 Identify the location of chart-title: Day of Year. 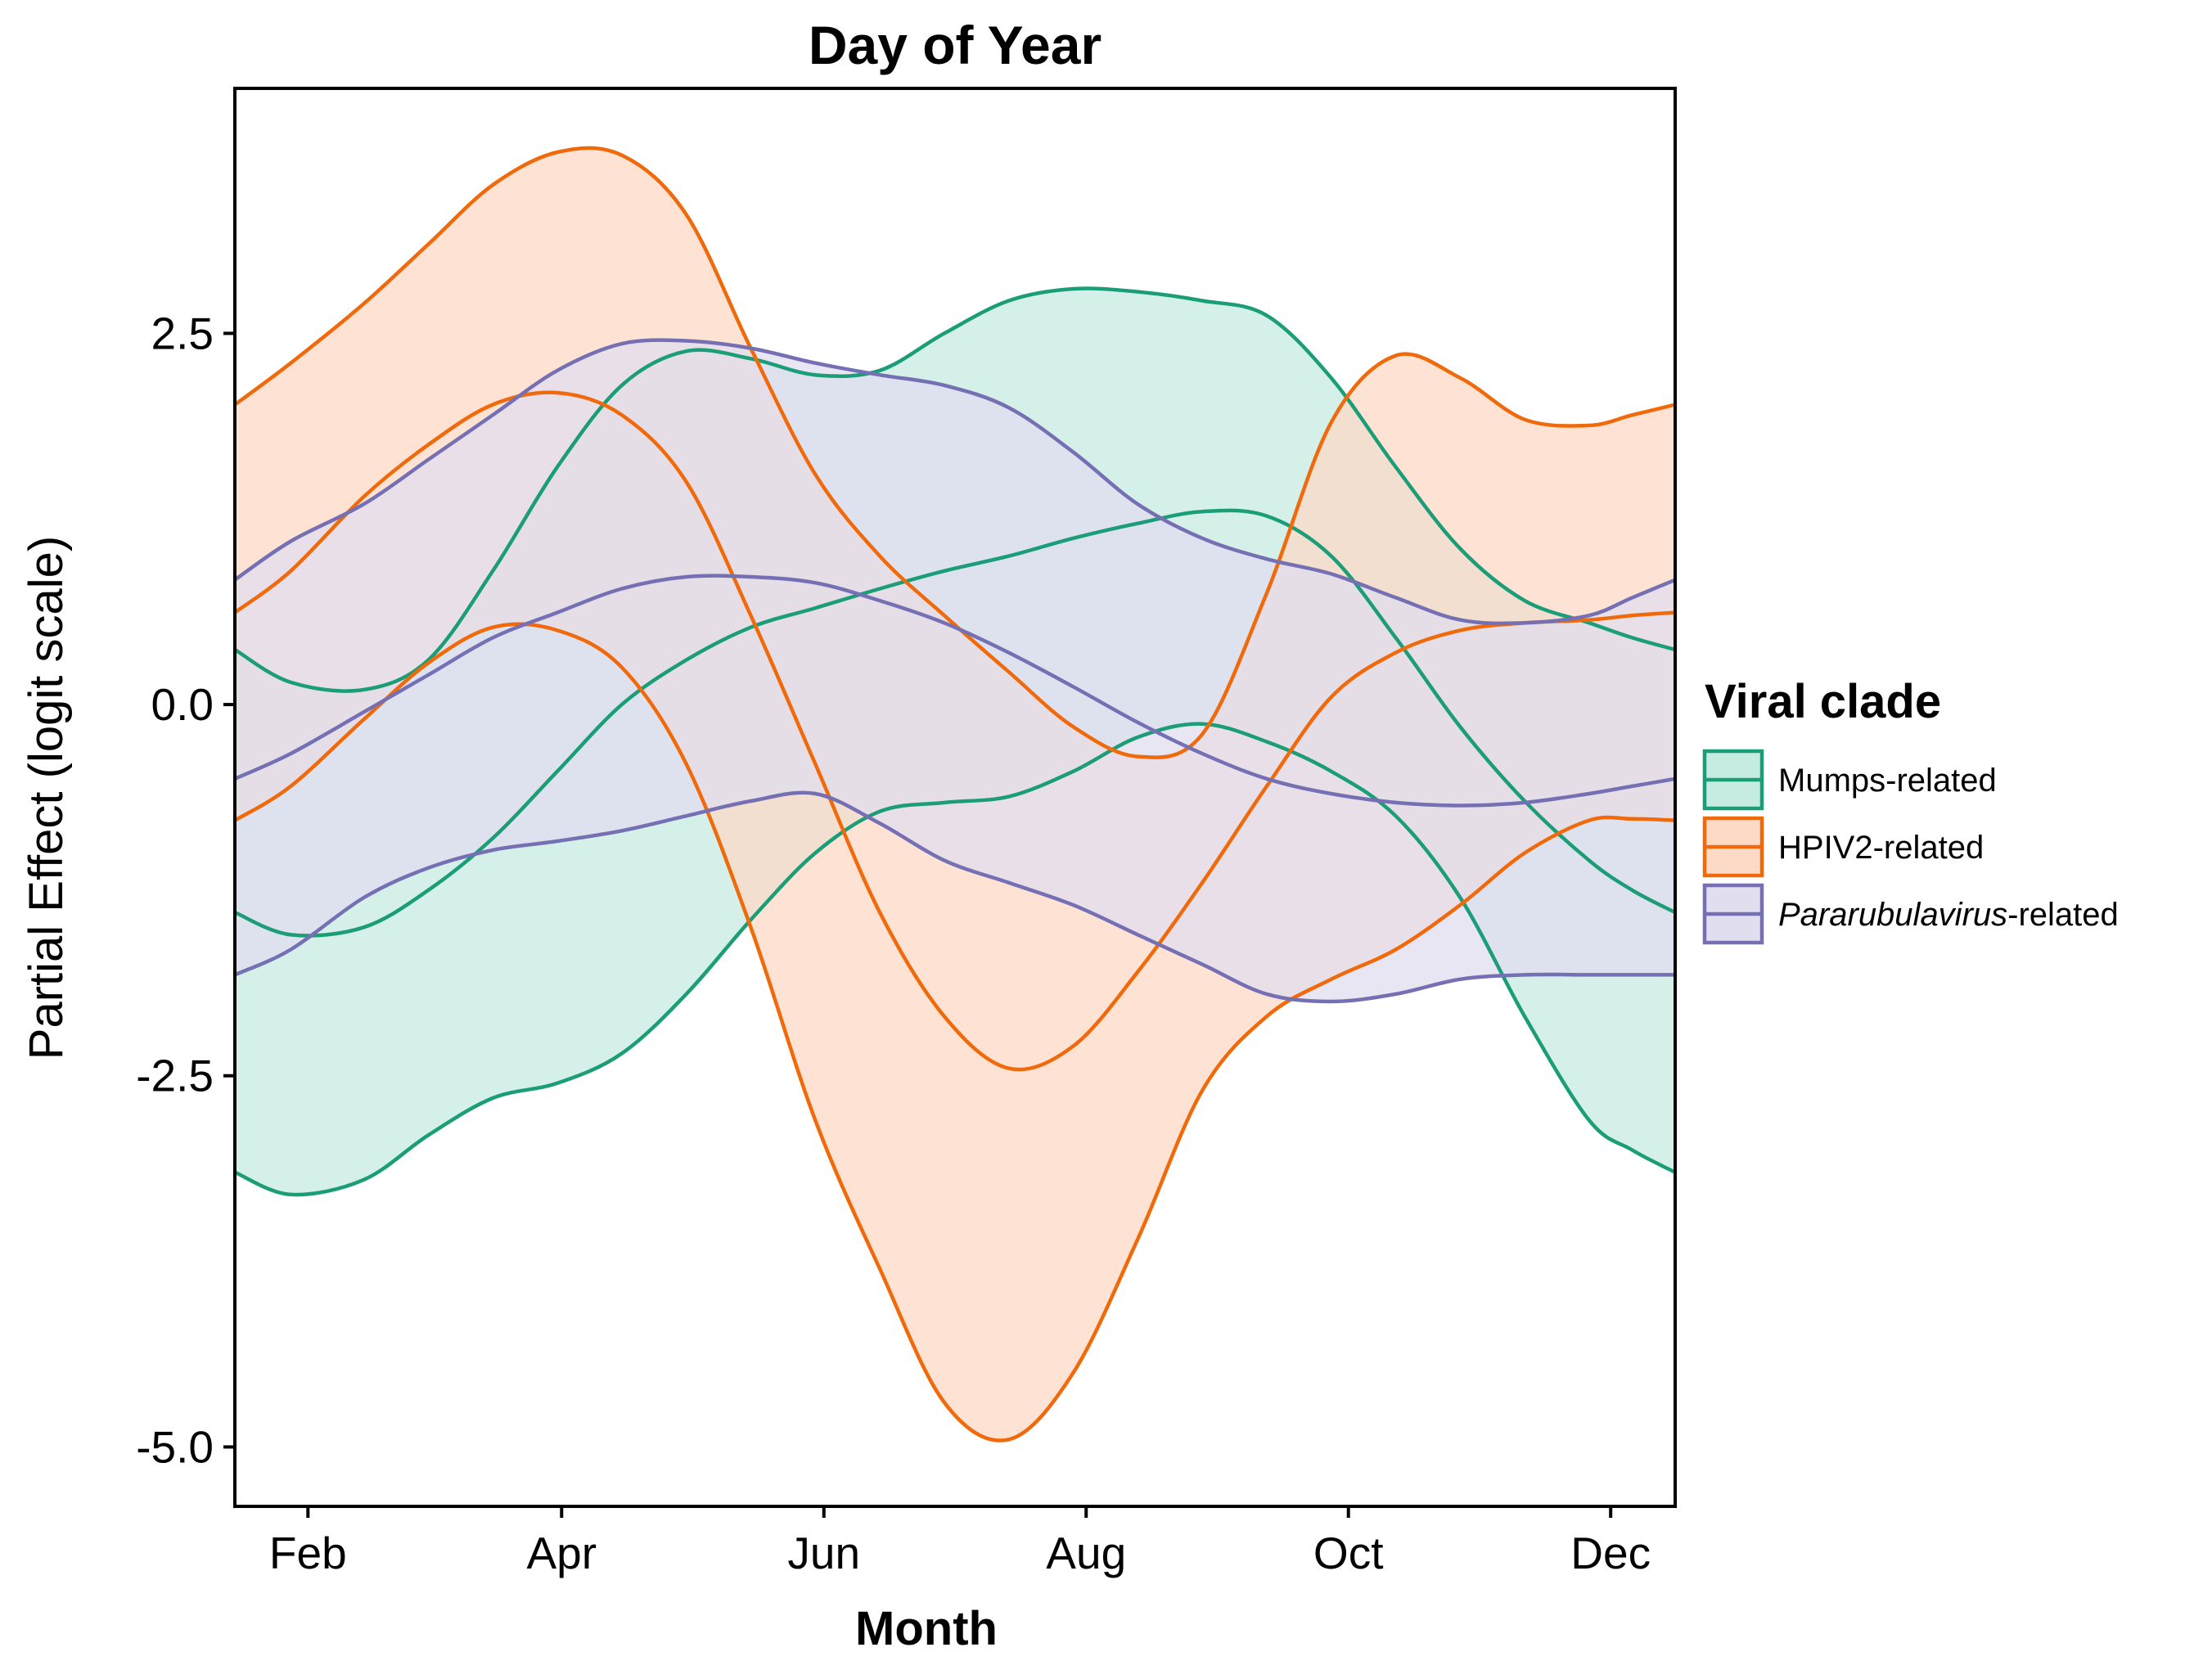
(955, 45).